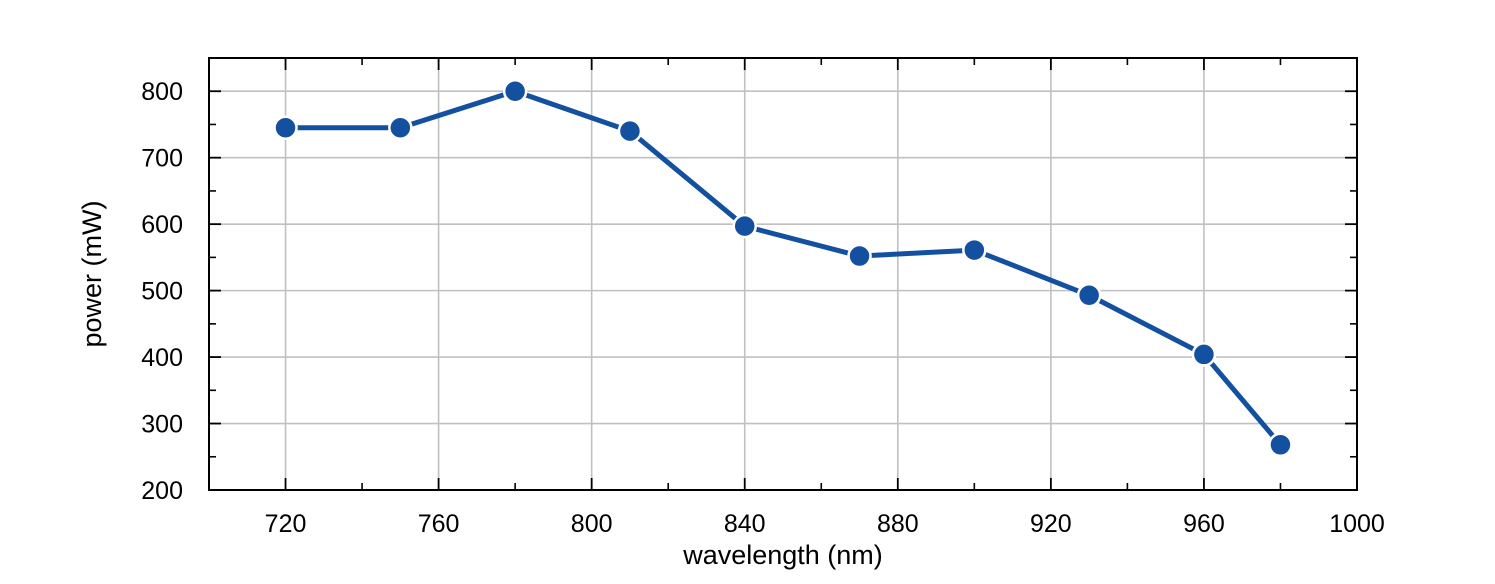 The width and height of the screenshot is (1495, 584). I want to click on y-tick-label: 300, so click(162, 425).